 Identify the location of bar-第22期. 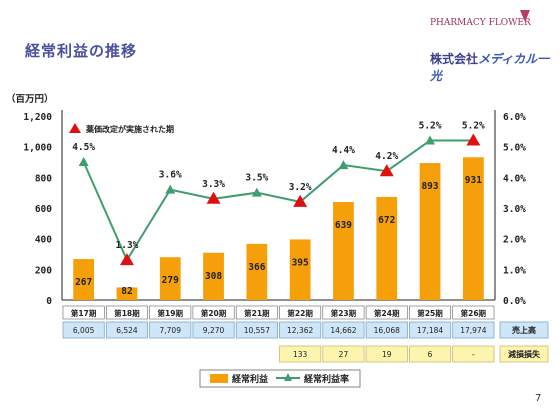
(300, 269).